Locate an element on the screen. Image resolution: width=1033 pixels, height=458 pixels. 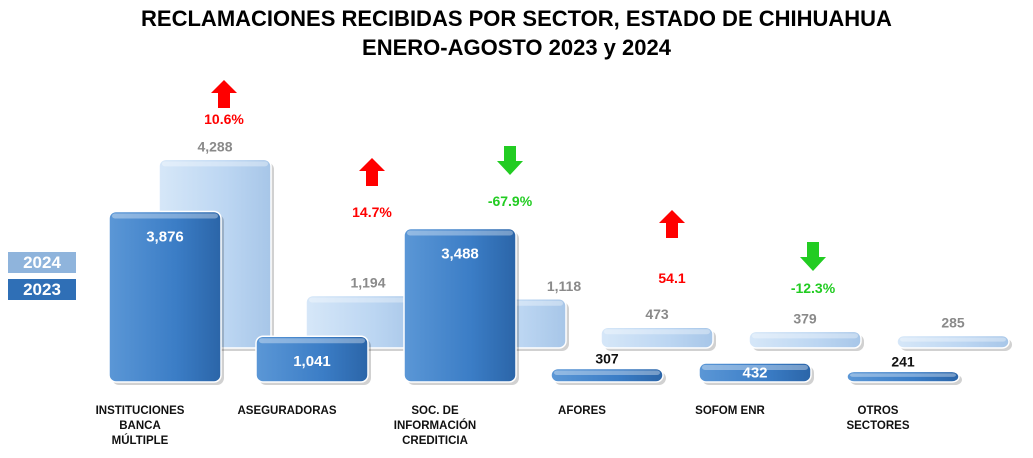
value-label-2024: 1,118 is located at coordinates (564, 286).